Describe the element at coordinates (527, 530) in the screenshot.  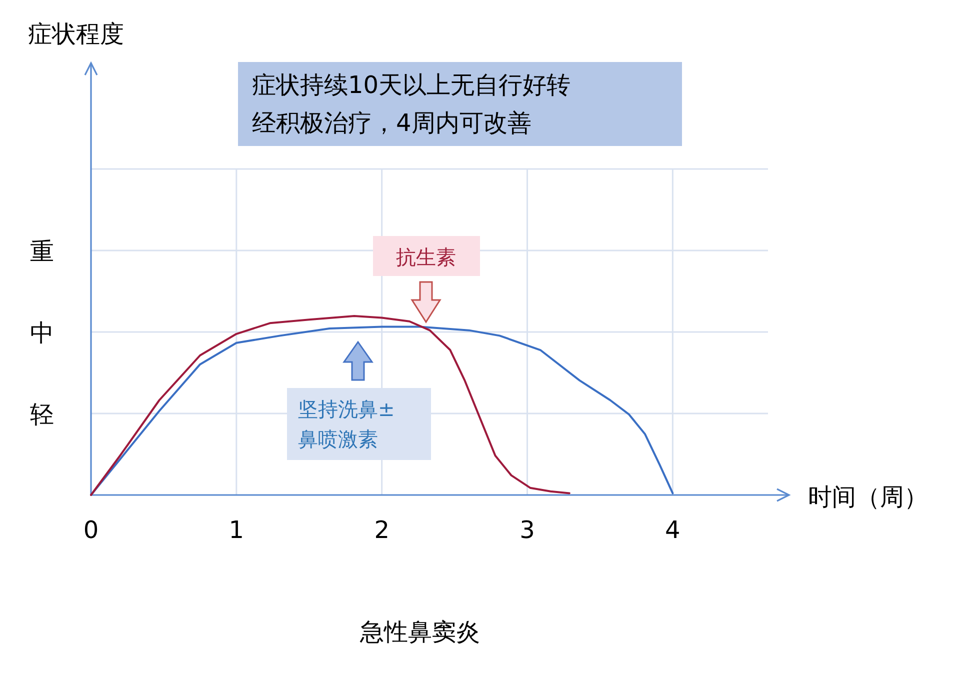
I see `x-tick-label: 3` at that location.